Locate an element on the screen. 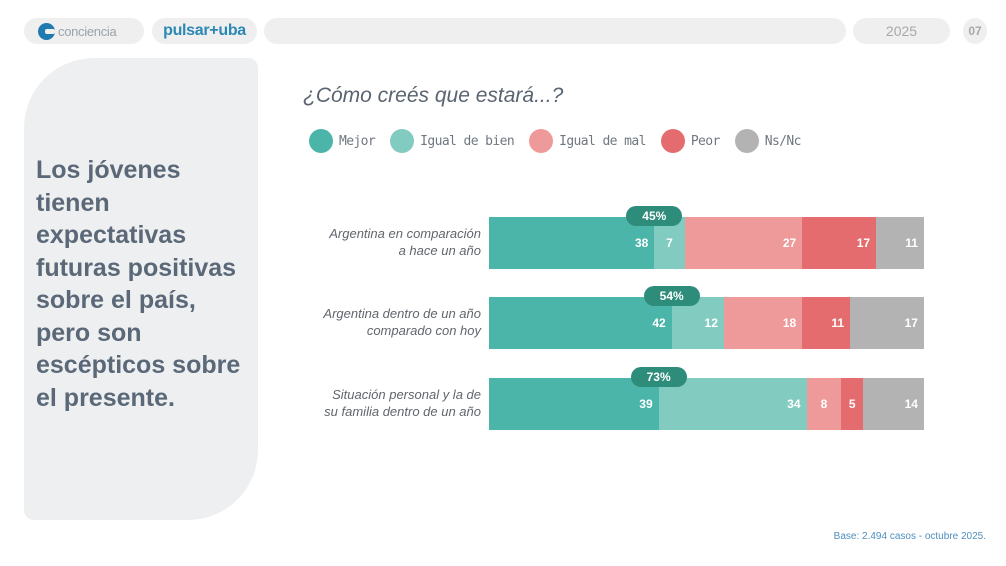 This screenshot has width=1006, height=566. stacked-bar: 42 12 18 11 17 is located at coordinates (706, 323).